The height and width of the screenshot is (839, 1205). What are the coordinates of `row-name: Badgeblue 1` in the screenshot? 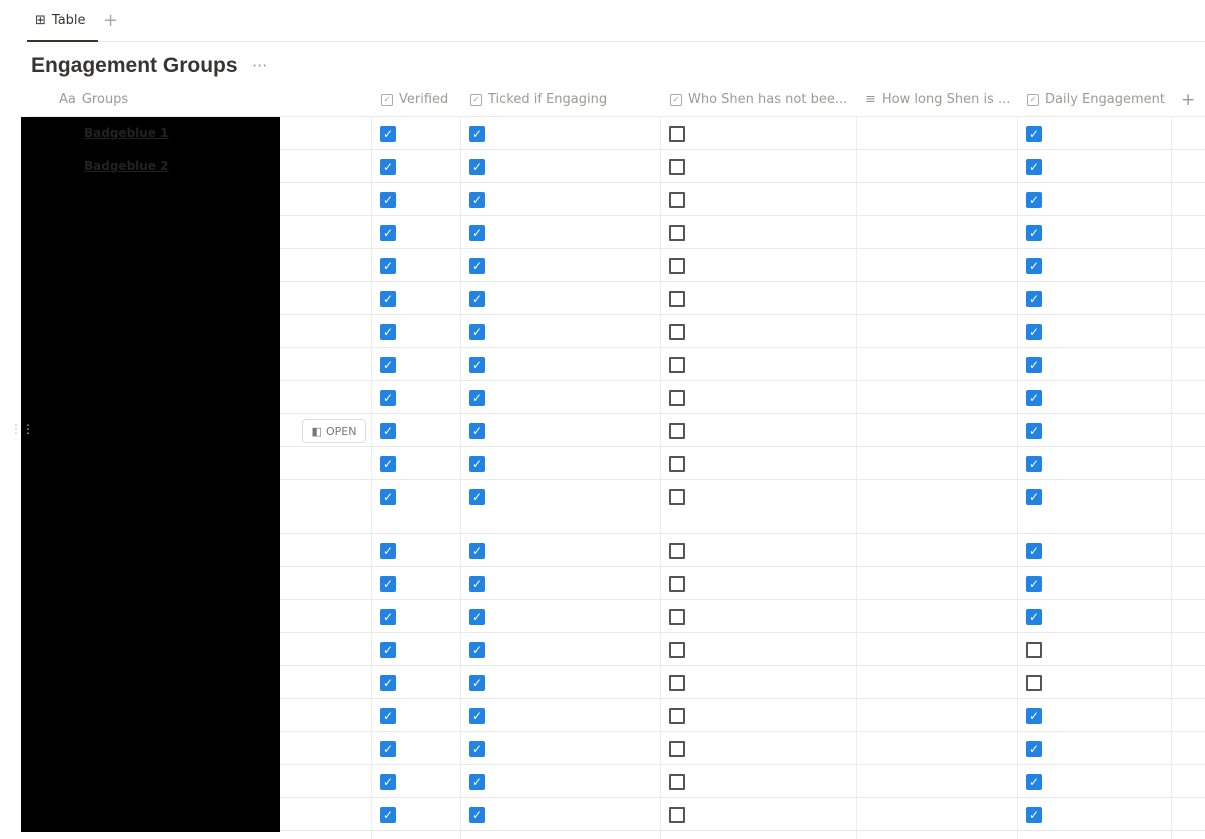 It's located at (126, 133).